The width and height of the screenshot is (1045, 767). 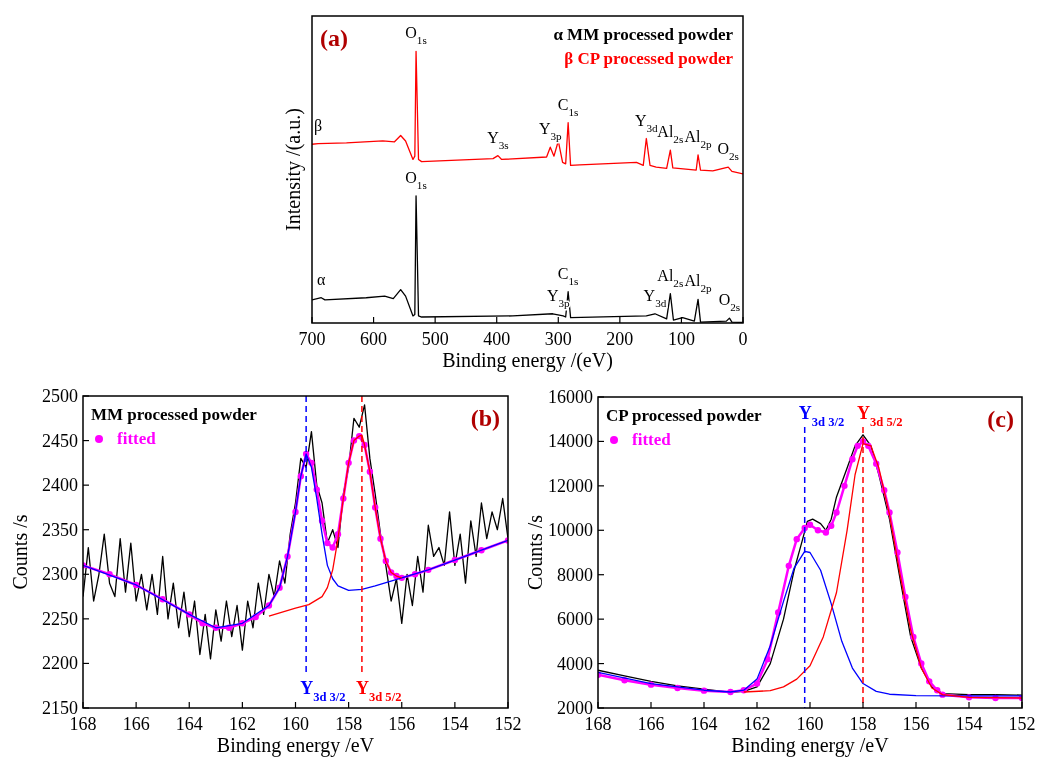 What do you see at coordinates (1000, 419) in the screenshot?
I see `annotation: (c)` at bounding box center [1000, 419].